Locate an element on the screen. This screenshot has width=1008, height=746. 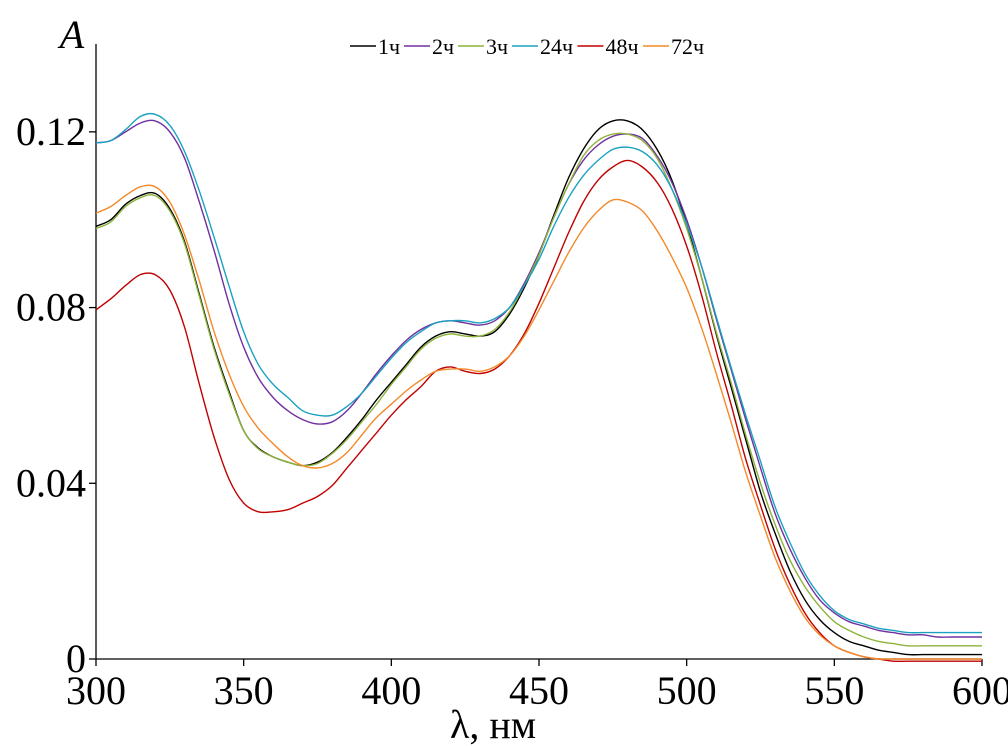
x-tick-label: 400 is located at coordinates (391, 690).